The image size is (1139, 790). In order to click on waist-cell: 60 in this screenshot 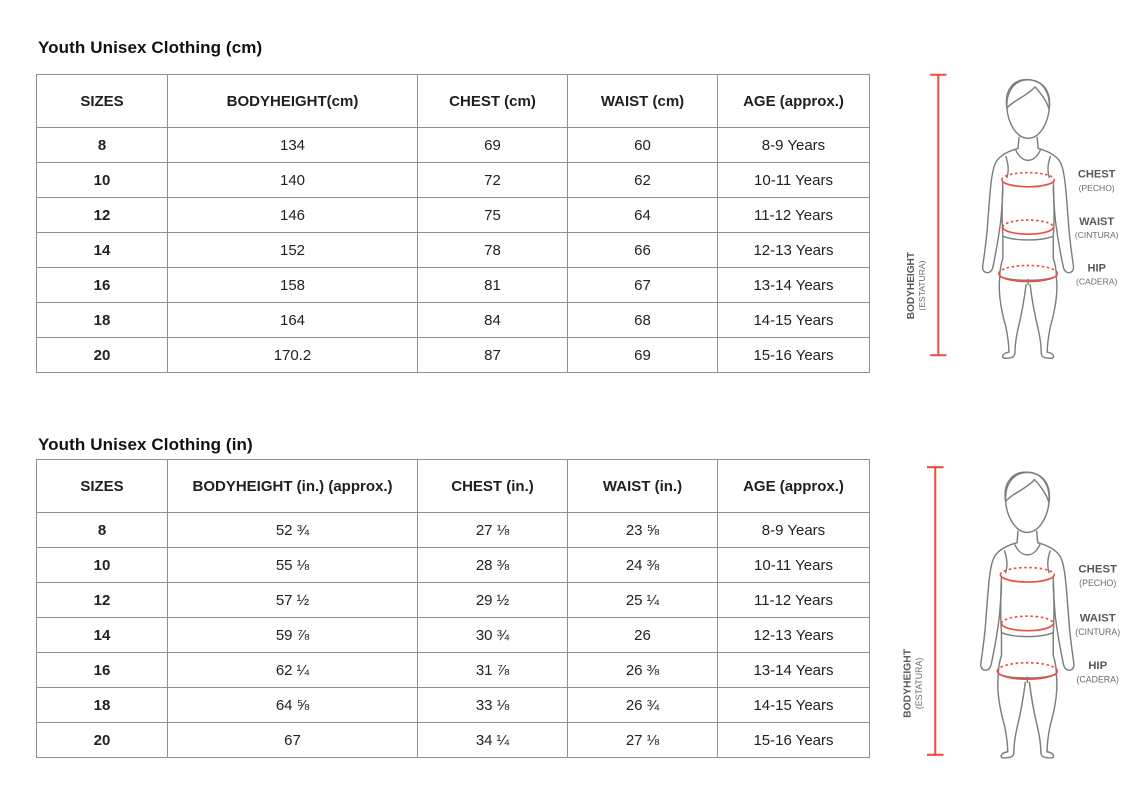, I will do `click(642, 145)`.